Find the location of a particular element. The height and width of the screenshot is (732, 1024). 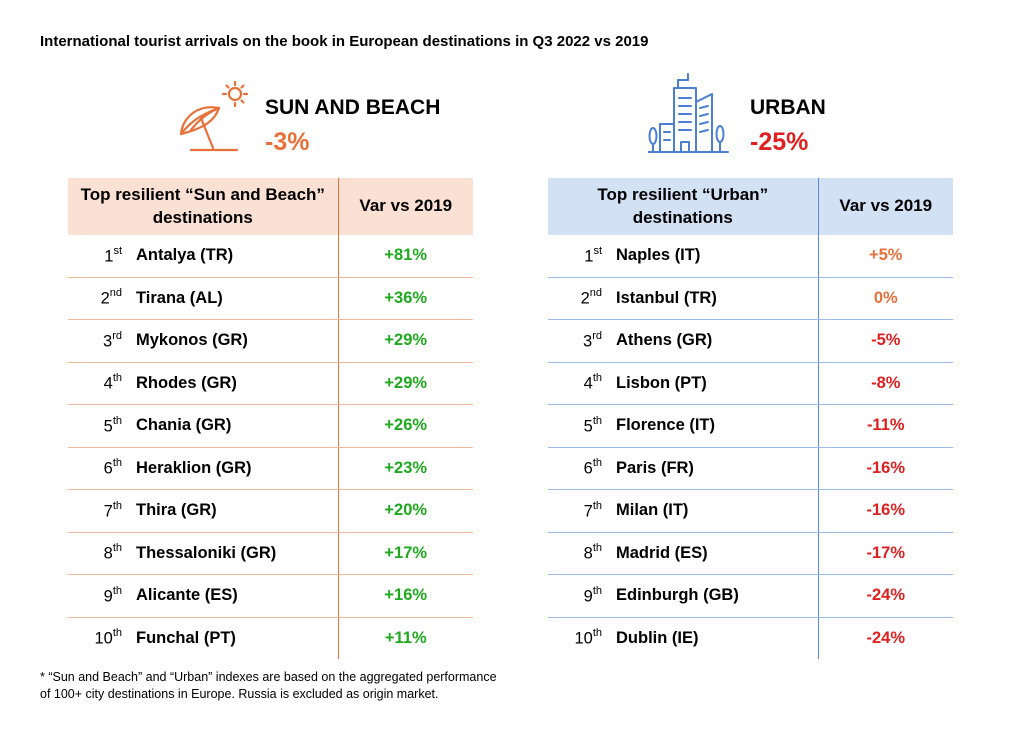

table-row: 6th Paris (FR) -16% is located at coordinates (750, 468).